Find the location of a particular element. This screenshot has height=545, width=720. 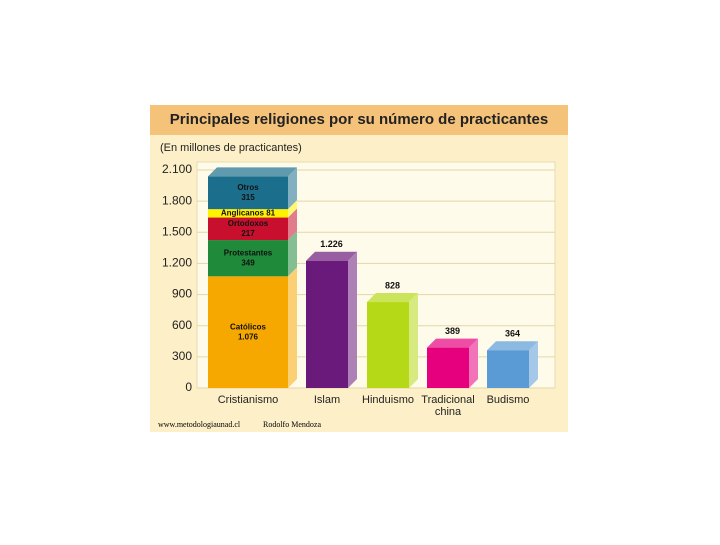

segment-name: Protestantes is located at coordinates (248, 252).